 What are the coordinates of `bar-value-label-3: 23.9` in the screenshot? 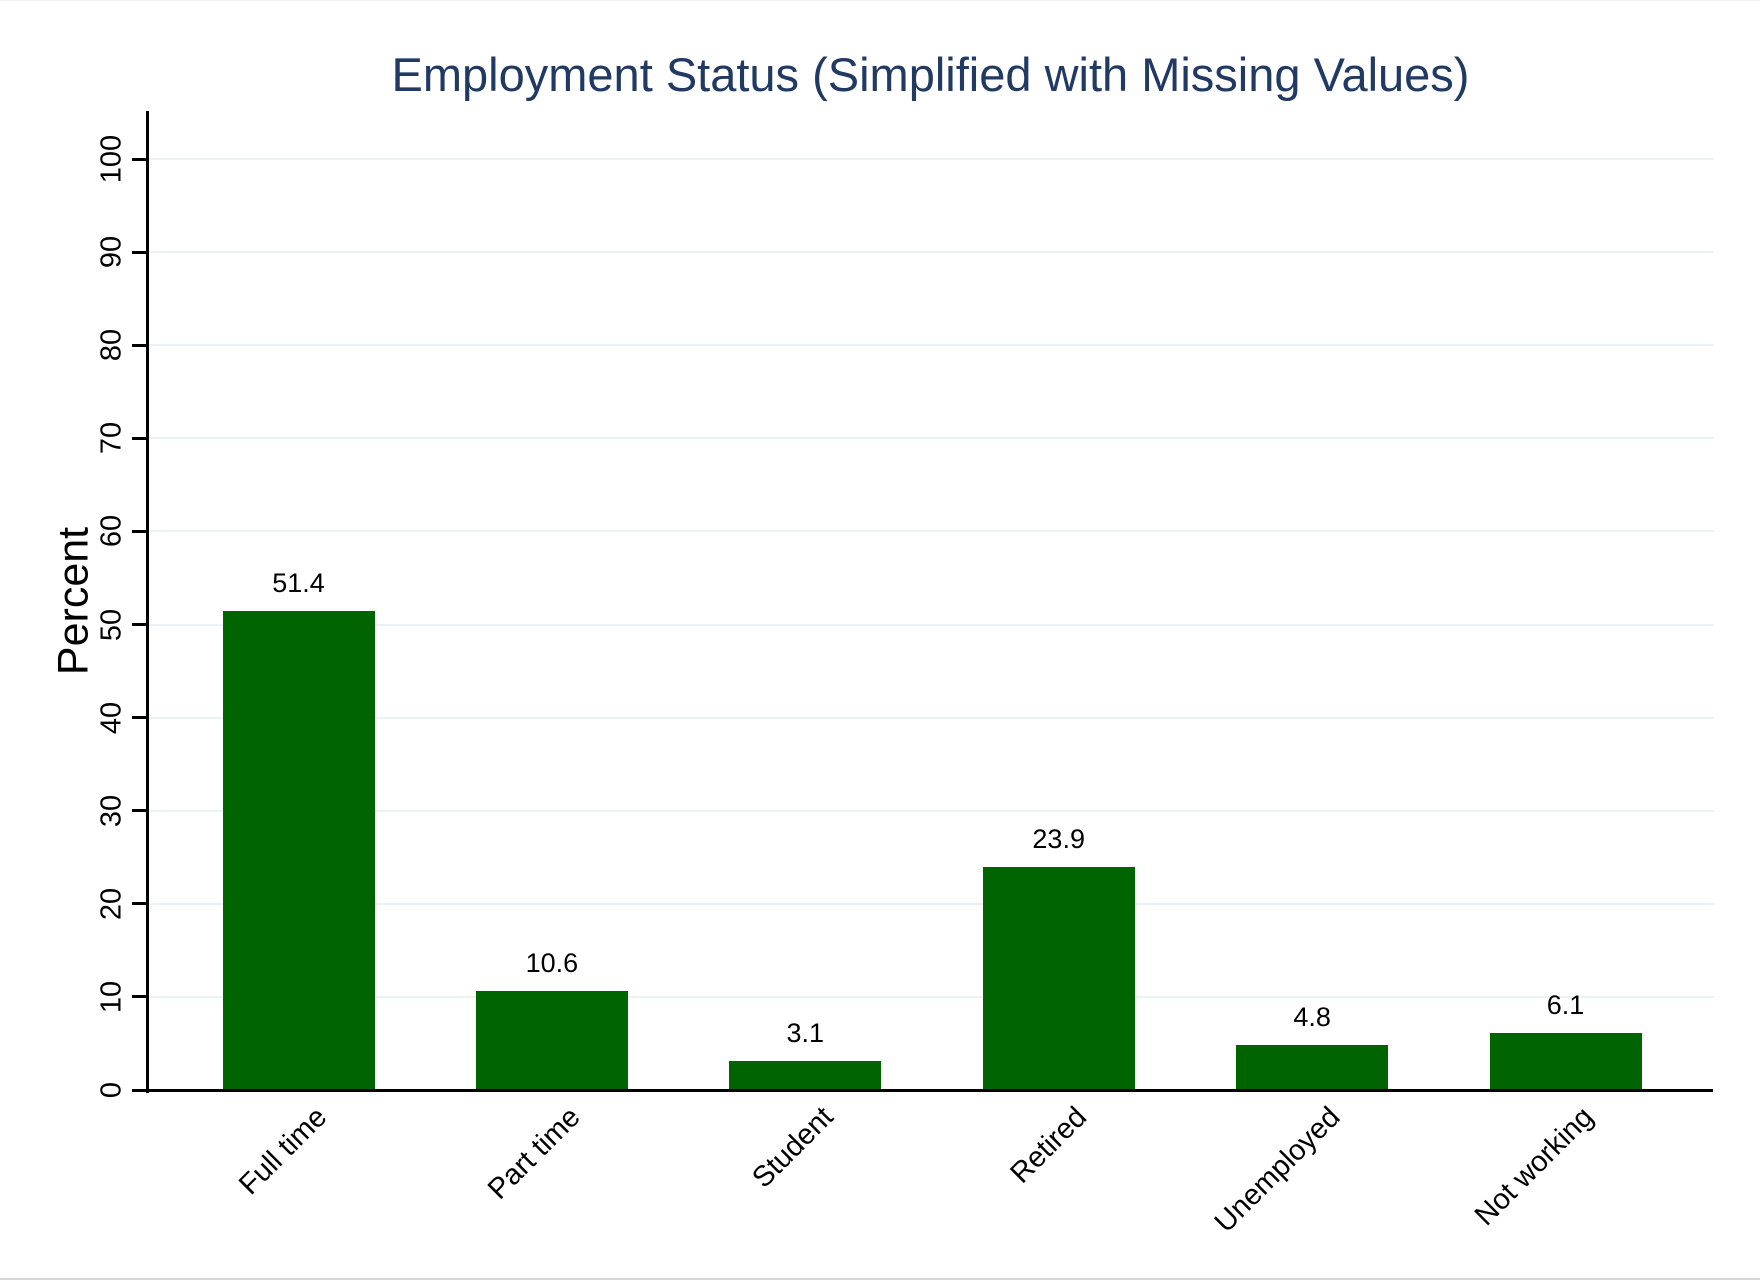 It's located at (1058, 839).